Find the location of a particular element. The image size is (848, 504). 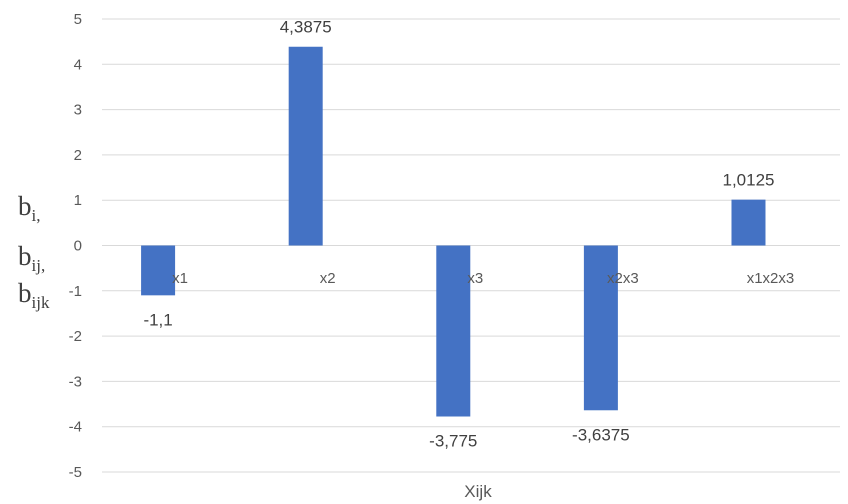

y-tick-label: -4 is located at coordinates (75, 427).